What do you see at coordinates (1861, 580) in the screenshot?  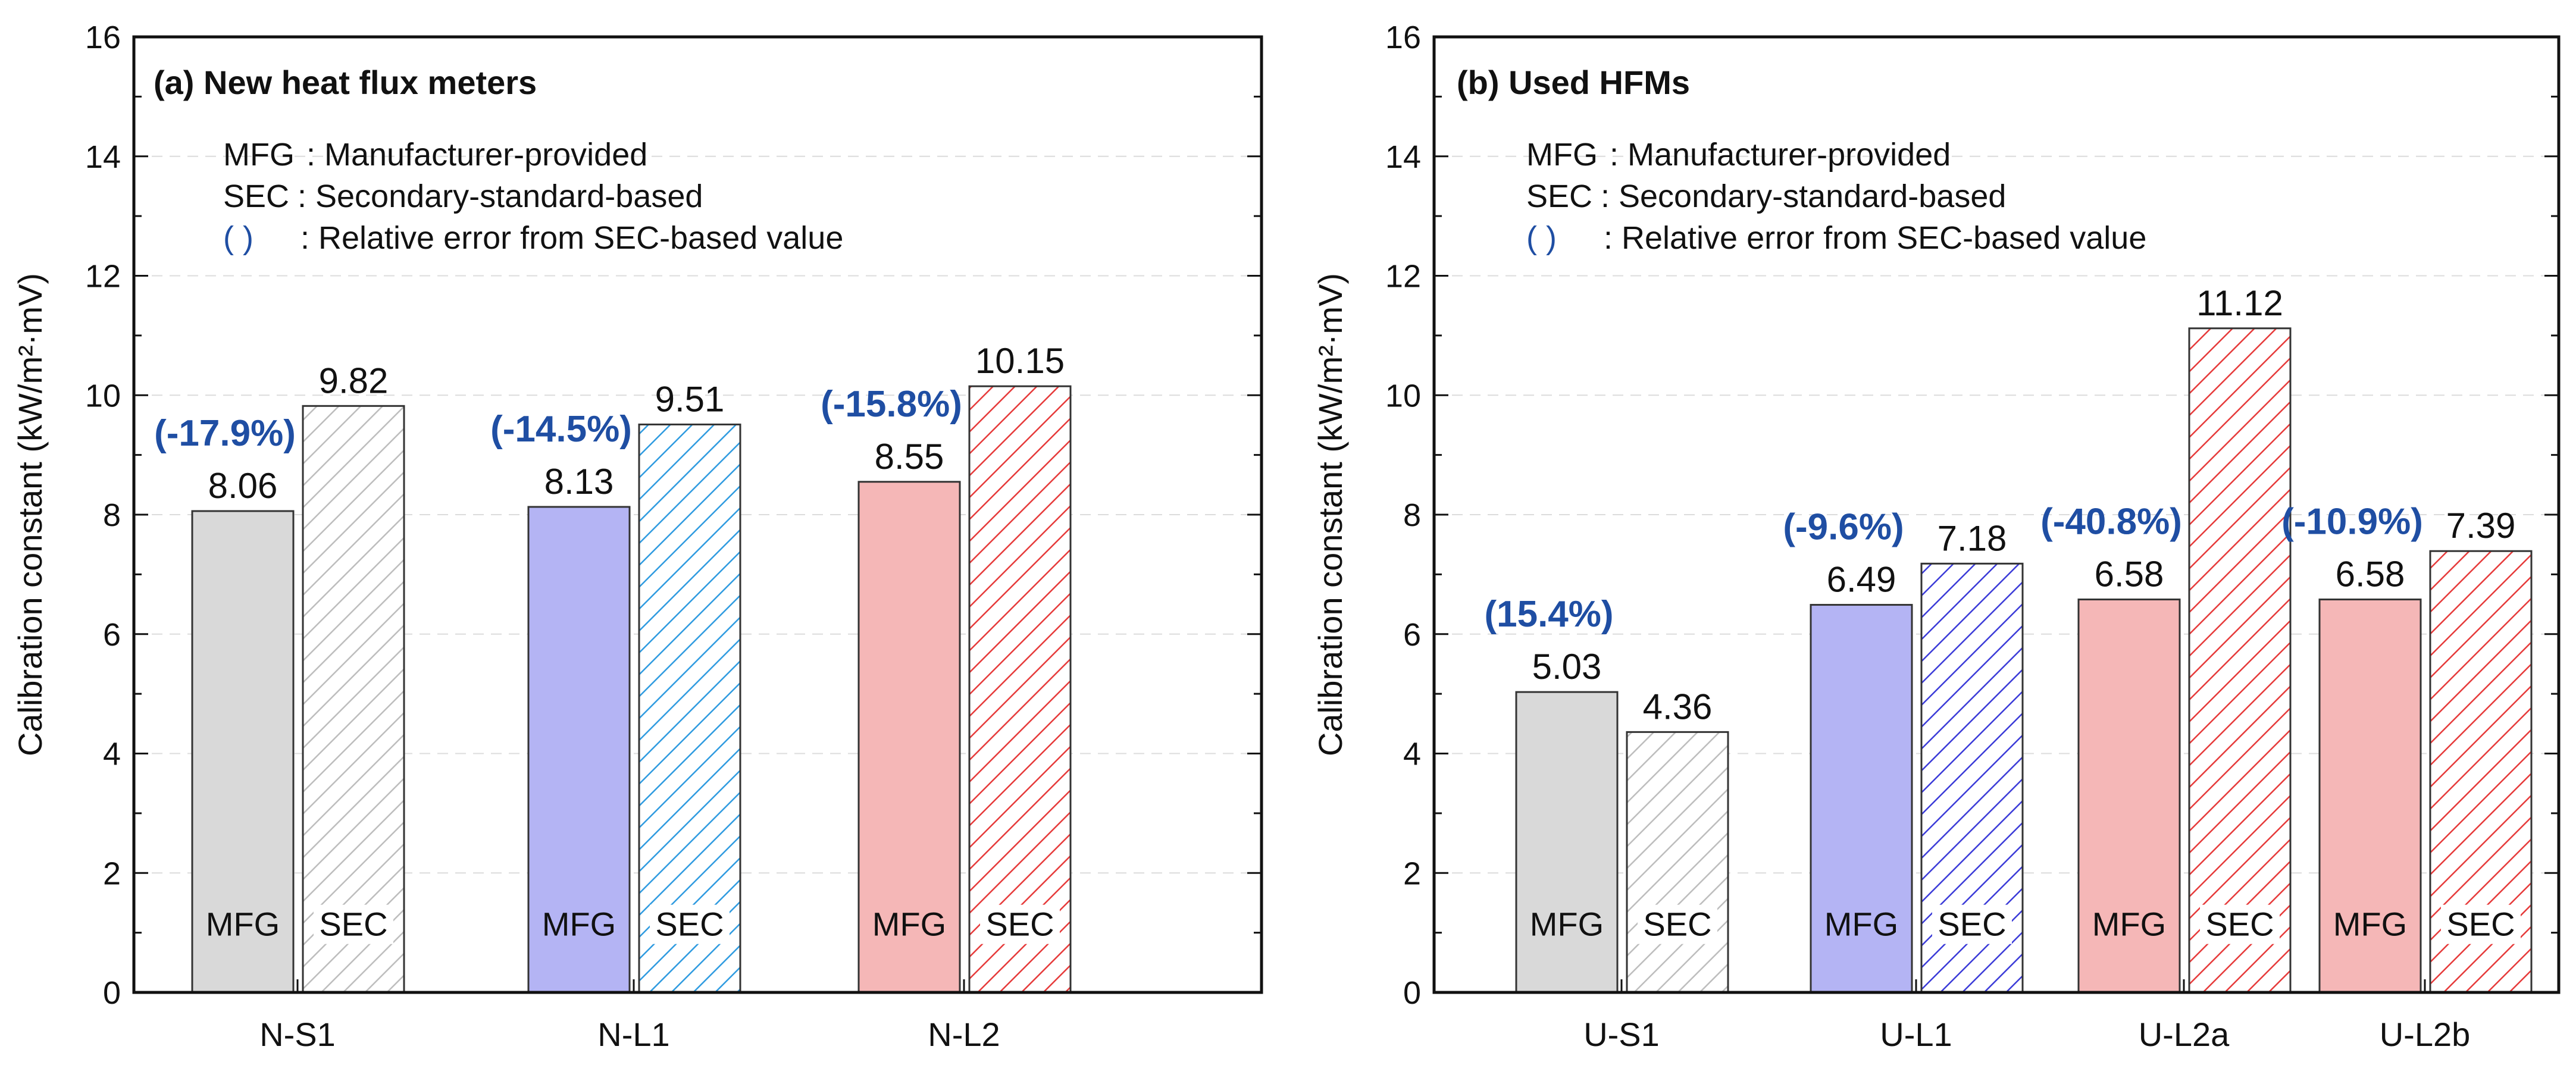 I see `value-label-mfg: 6.49` at bounding box center [1861, 580].